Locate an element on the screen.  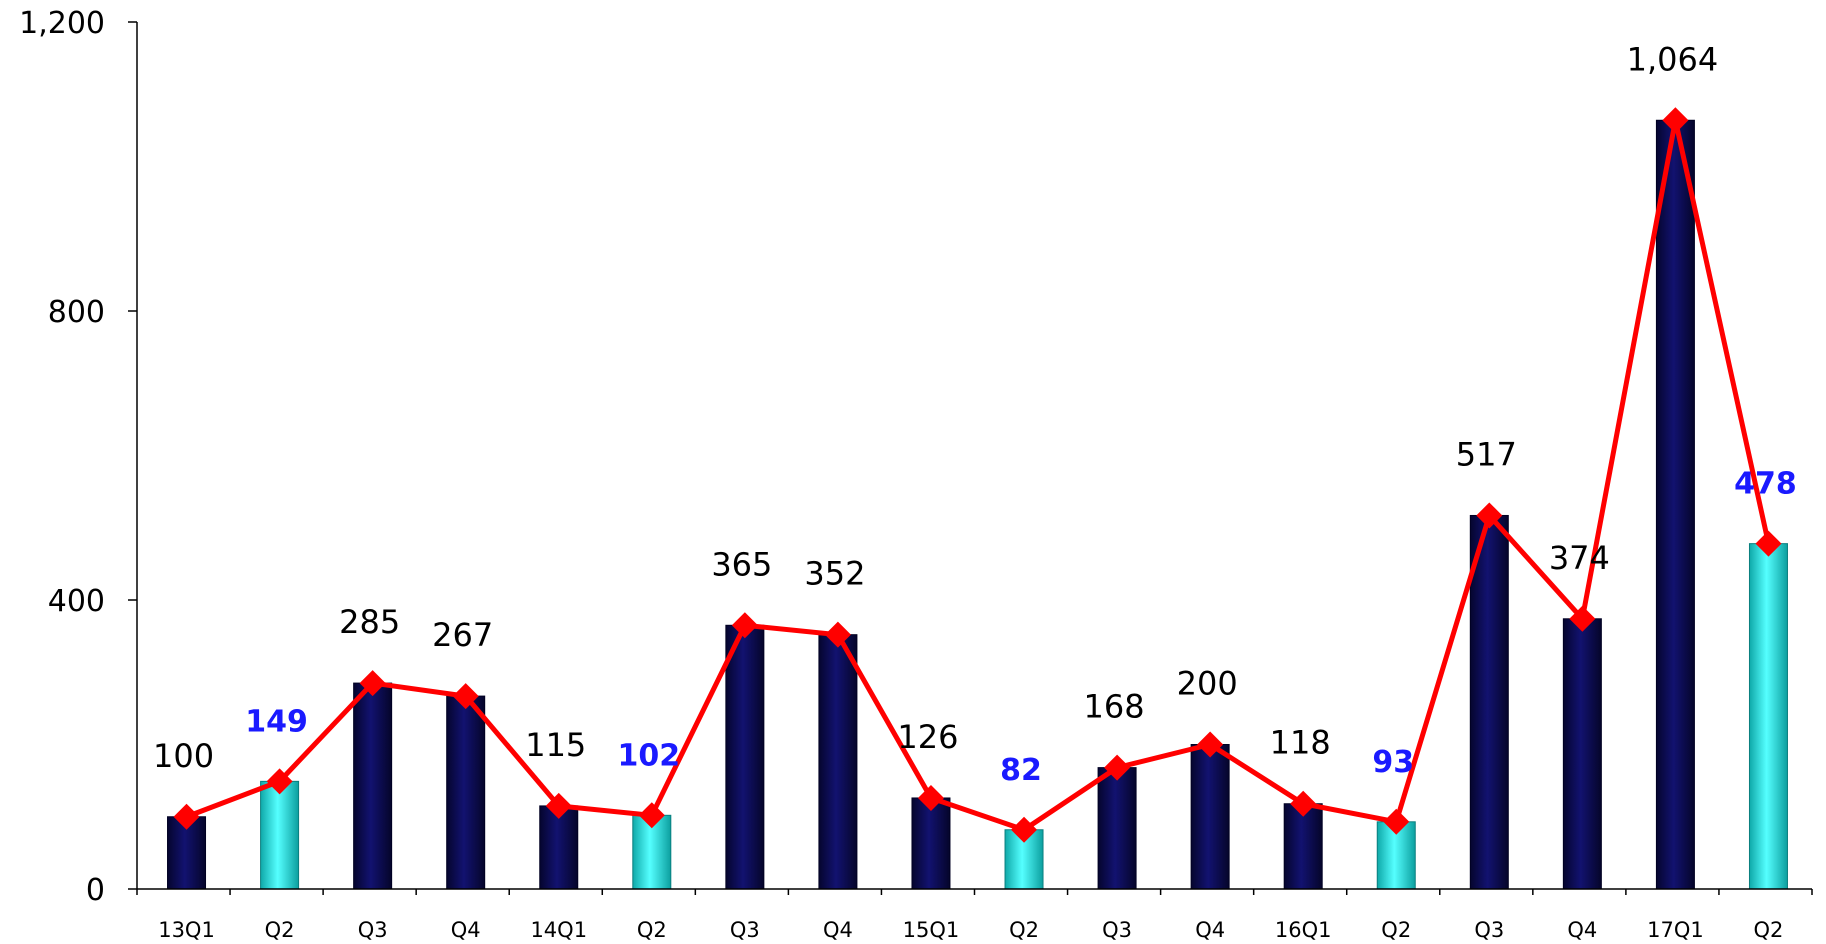
data-label-12: 118 is located at coordinates (1300, 743).